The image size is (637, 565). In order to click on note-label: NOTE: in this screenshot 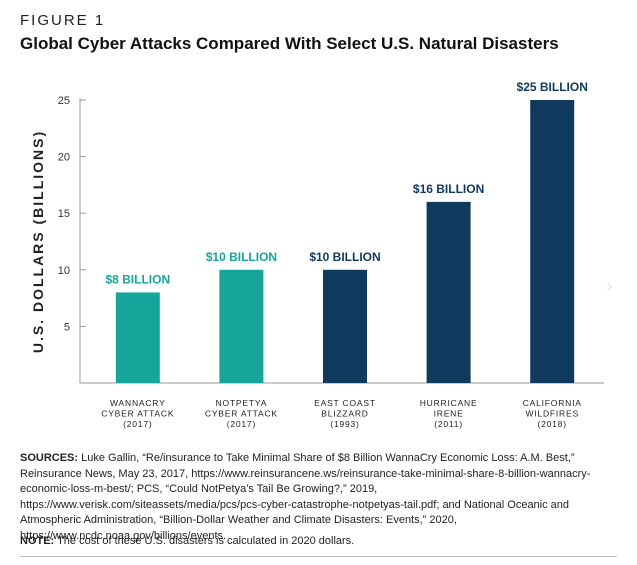, I will do `click(37, 541)`.